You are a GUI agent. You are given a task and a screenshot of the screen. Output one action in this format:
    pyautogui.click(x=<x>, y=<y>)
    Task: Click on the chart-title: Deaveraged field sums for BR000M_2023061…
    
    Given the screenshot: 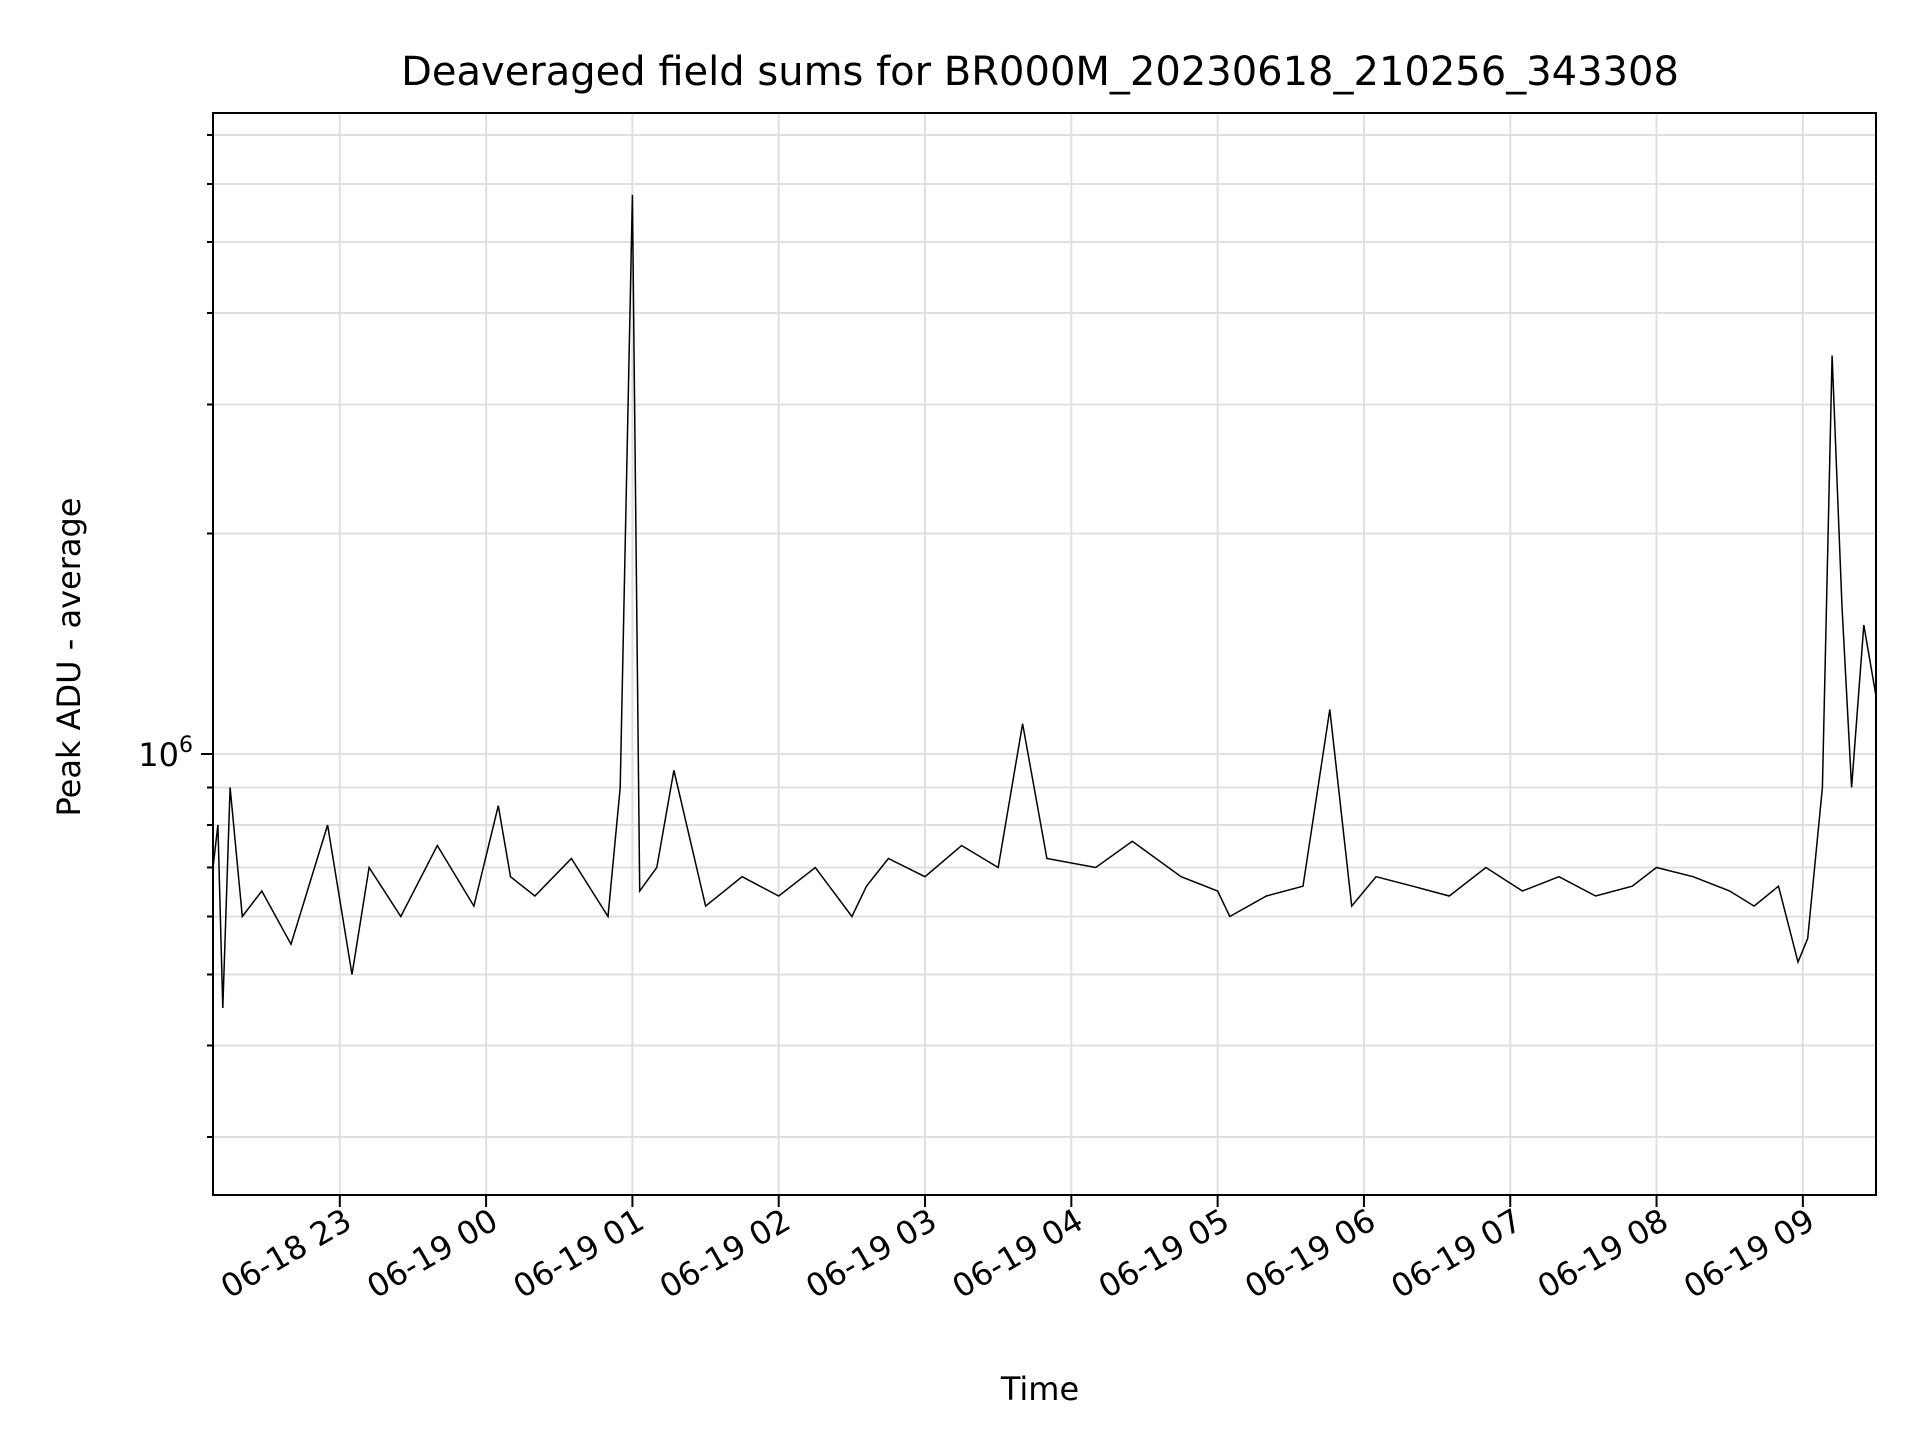 What is the action you would take?
    pyautogui.click(x=1040, y=72)
    